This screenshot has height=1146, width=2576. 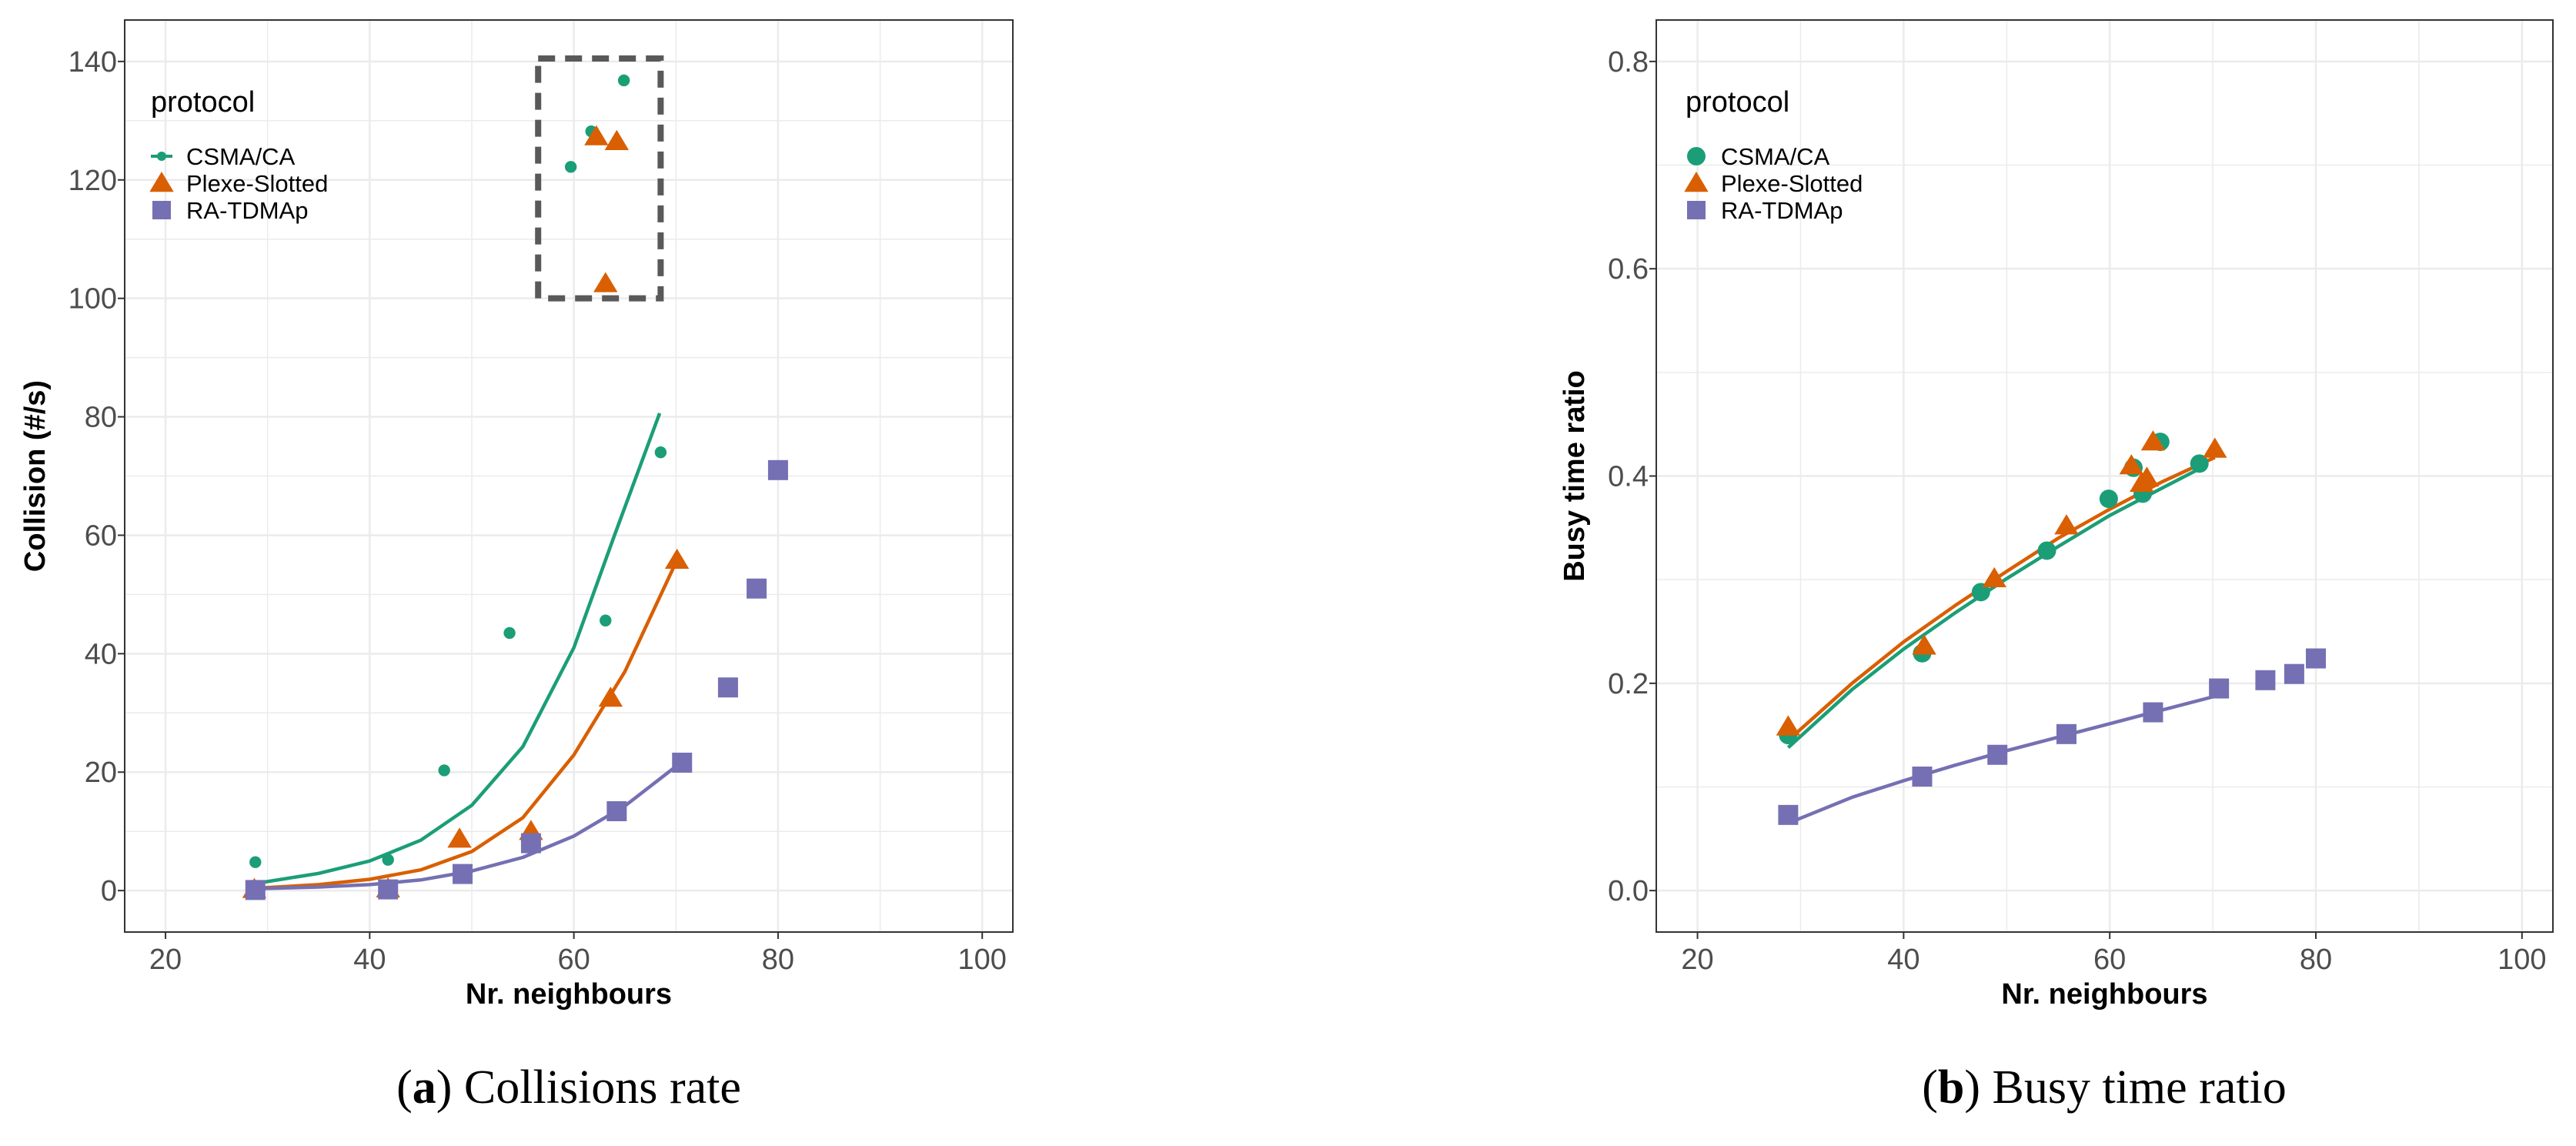 I want to click on y-tick-label: 0.0, so click(x=1628, y=891).